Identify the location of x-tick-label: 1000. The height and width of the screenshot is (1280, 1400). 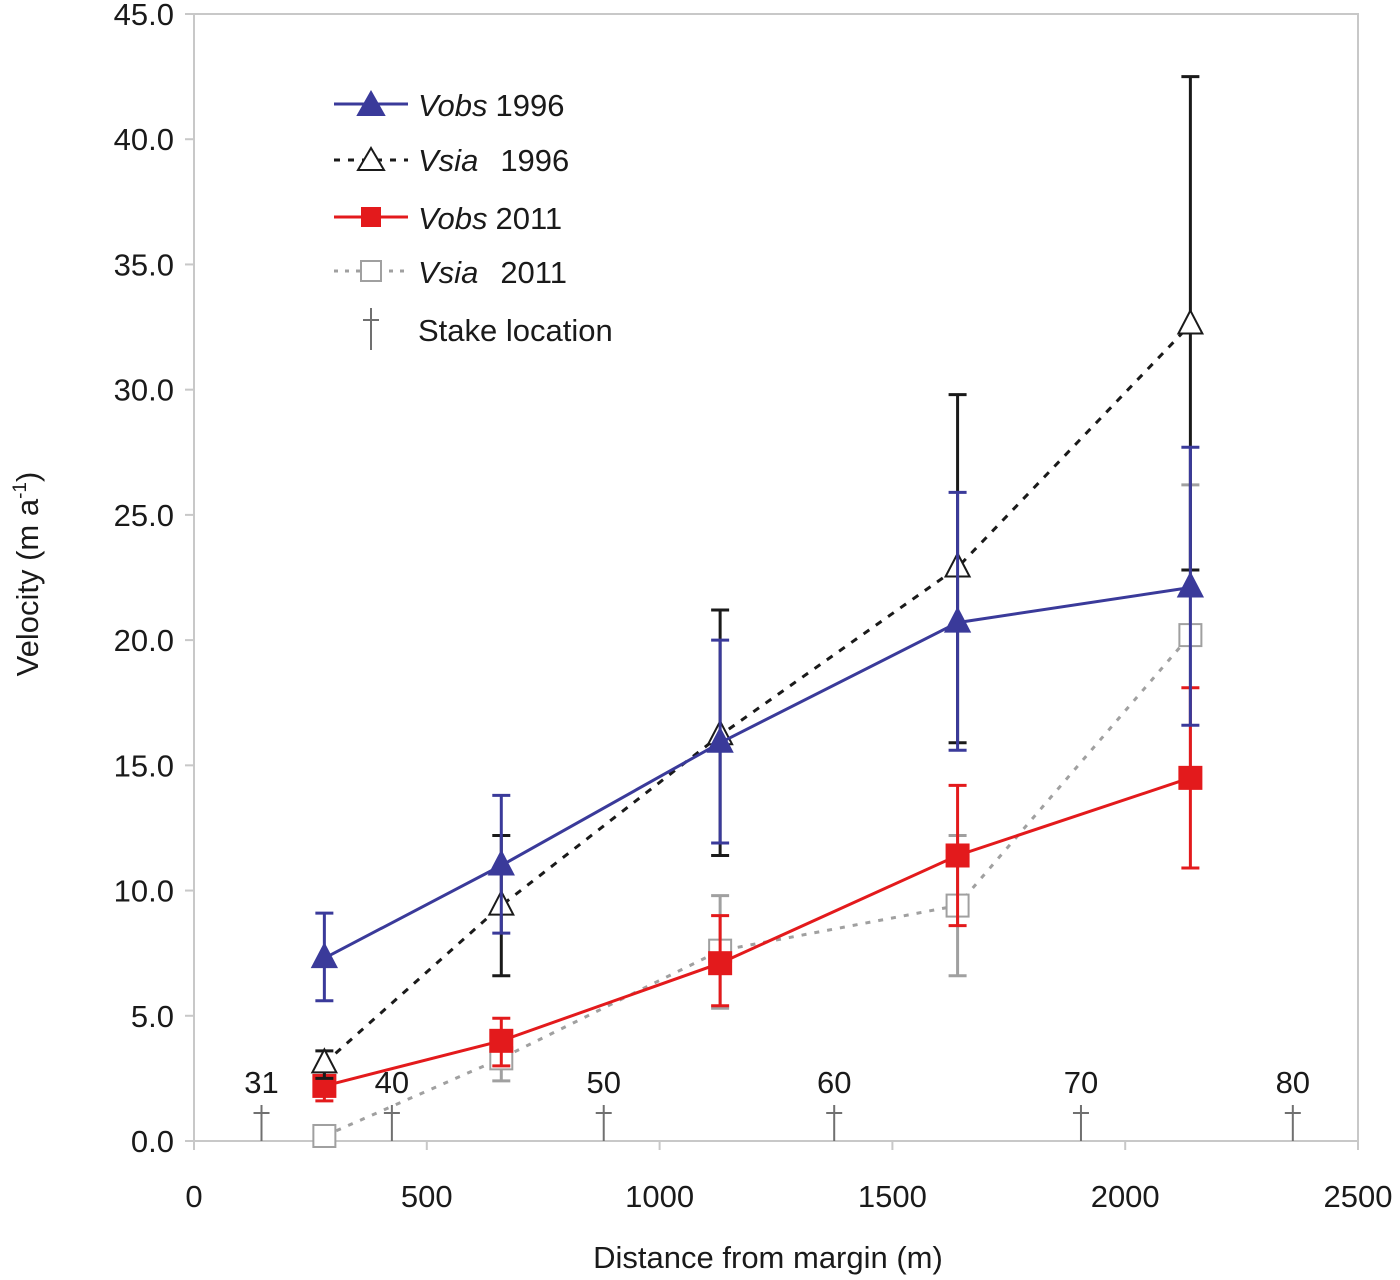
(659, 1196).